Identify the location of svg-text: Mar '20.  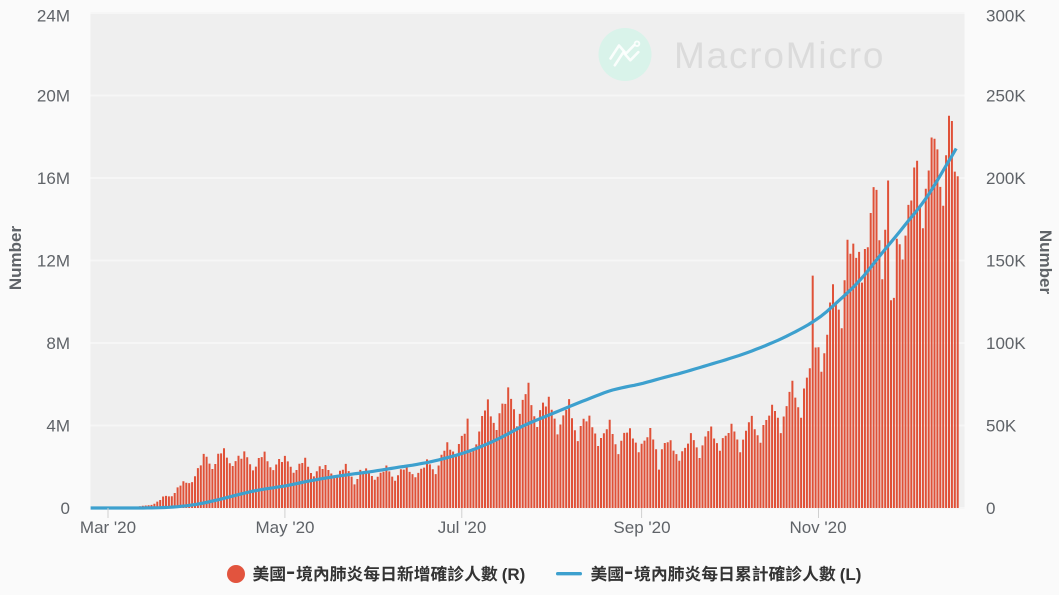
(108, 527).